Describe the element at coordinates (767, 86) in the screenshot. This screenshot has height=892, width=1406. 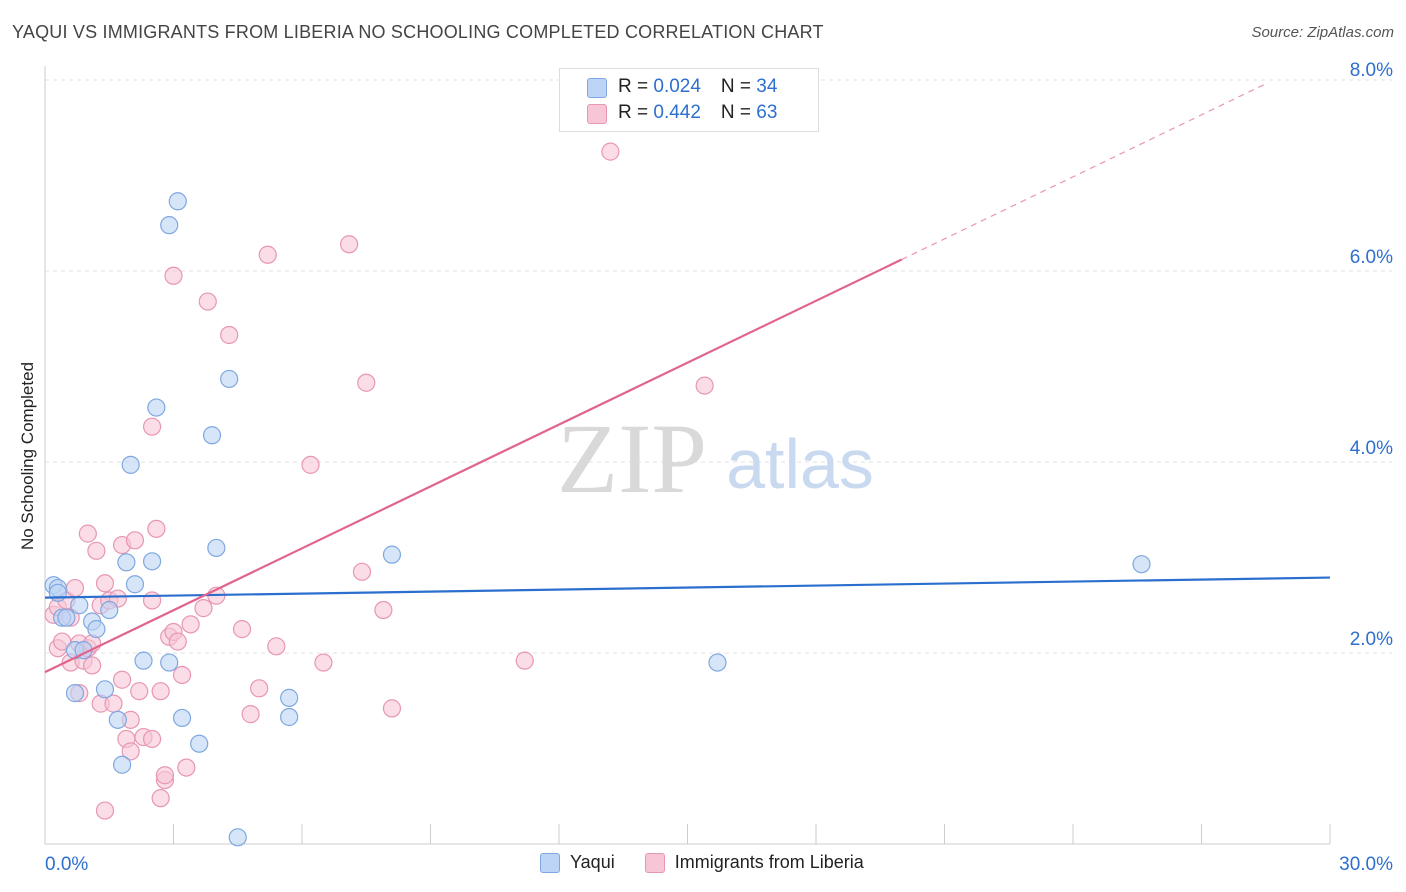
I see `n-value: 34` at that location.